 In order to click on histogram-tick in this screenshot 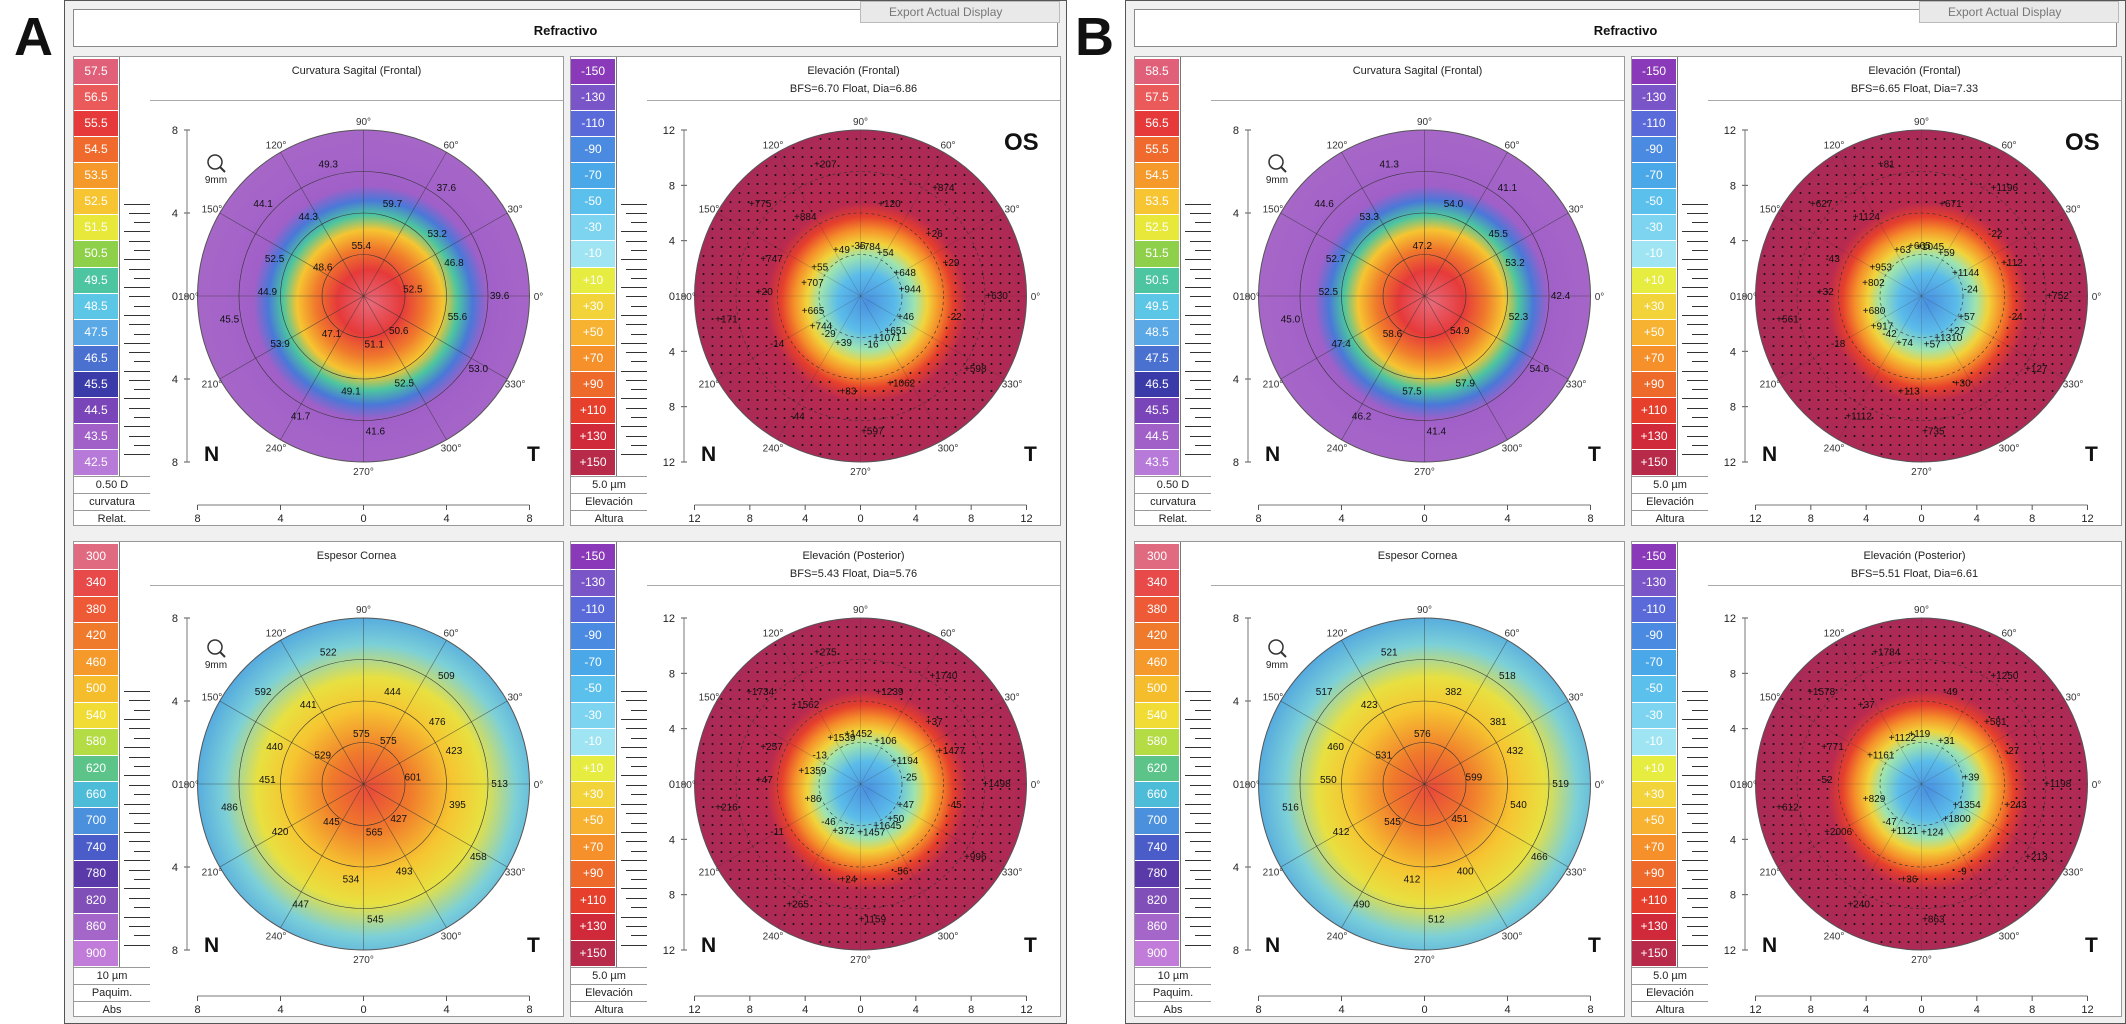, I will do `click(139, 352)`.